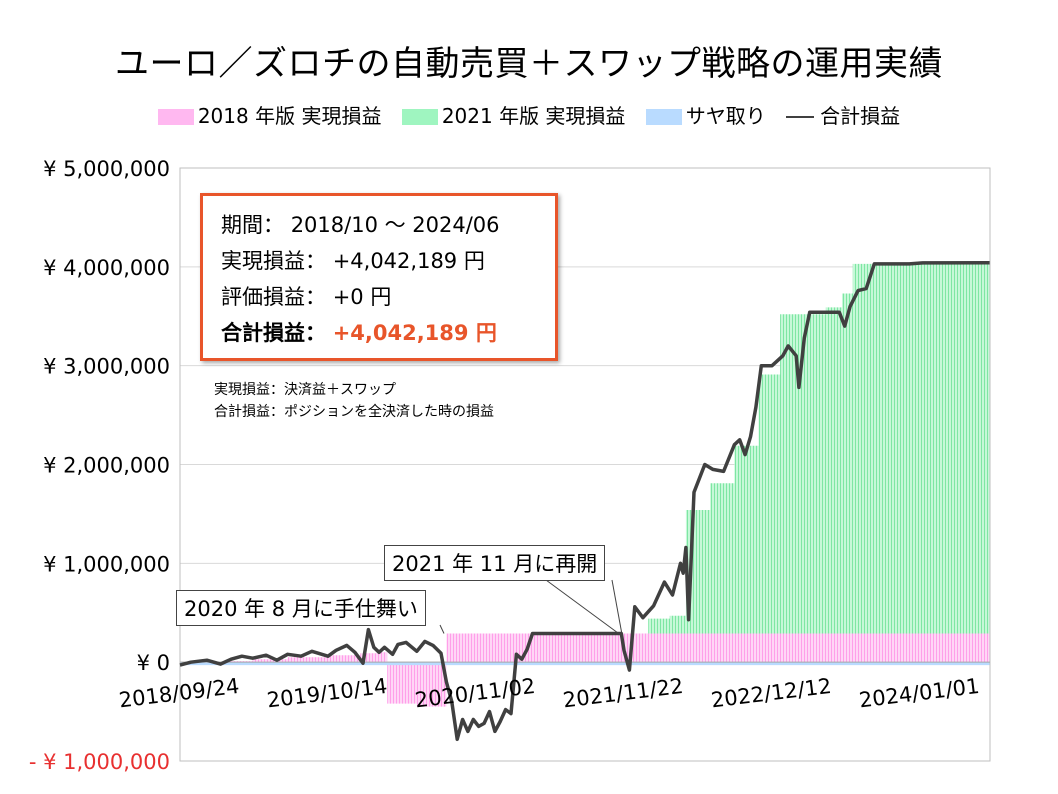  I want to click on y-tick-label-5: ¥ 0, so click(153, 663).